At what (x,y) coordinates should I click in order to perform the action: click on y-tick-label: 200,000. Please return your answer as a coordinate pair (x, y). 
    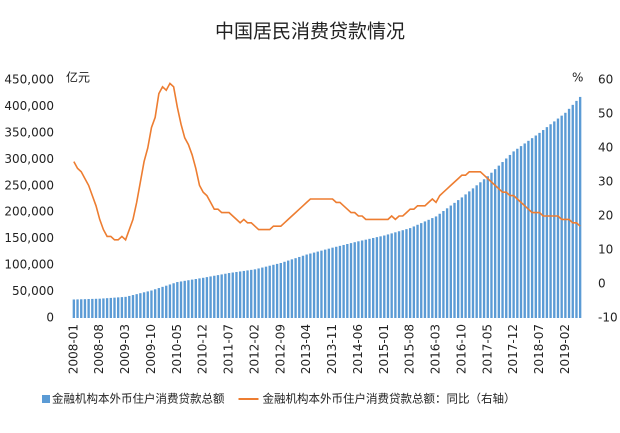
    Looking at the image, I should click on (29, 212).